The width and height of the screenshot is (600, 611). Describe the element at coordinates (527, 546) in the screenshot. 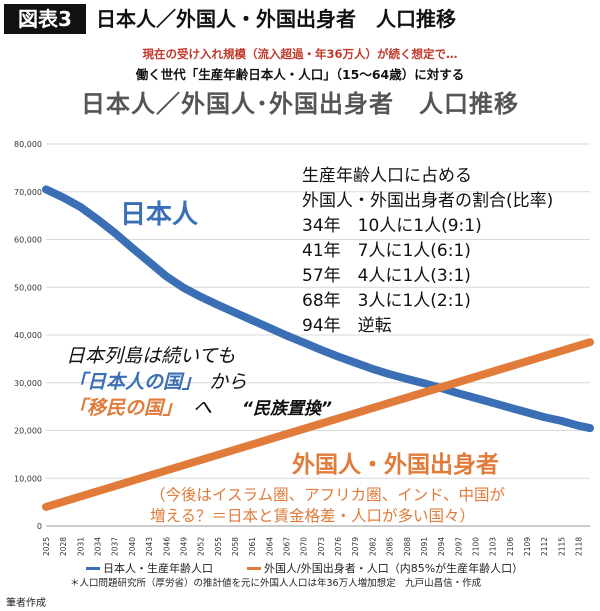

I see `x-tick-label: 2109` at that location.